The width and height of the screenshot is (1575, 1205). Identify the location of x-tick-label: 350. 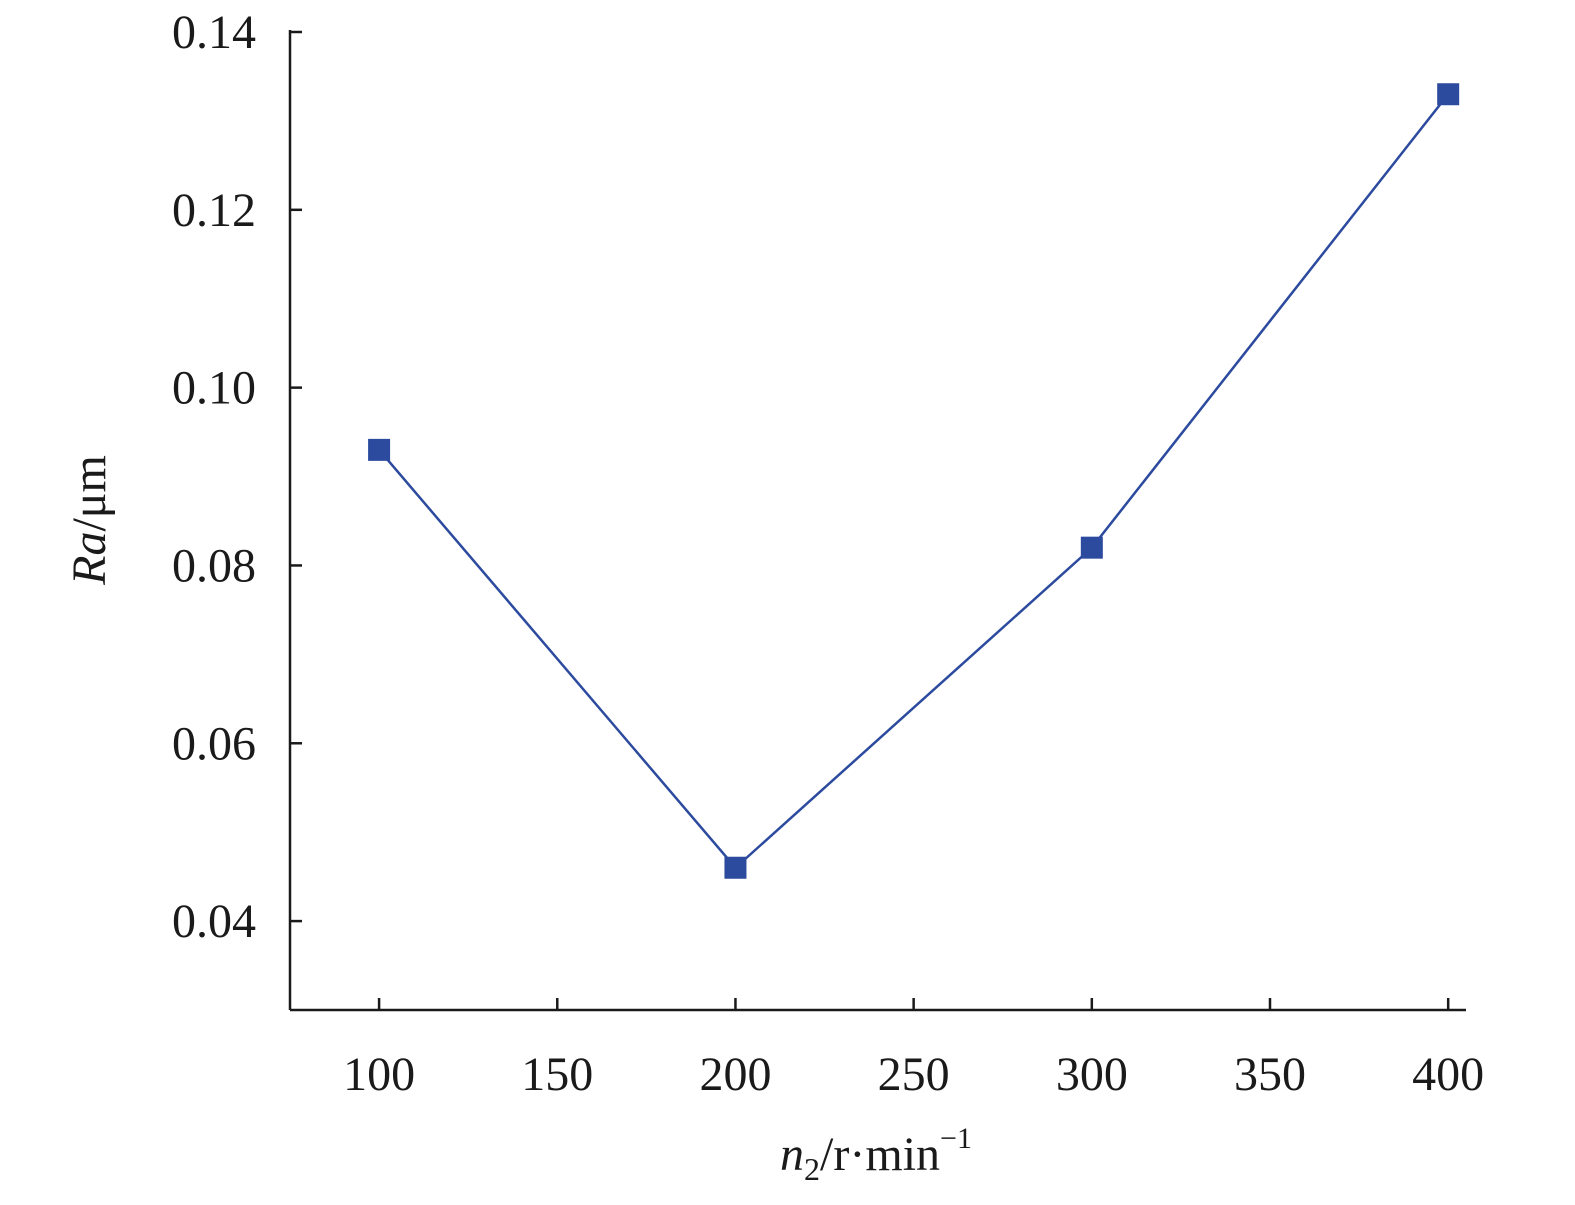
(1270, 1074).